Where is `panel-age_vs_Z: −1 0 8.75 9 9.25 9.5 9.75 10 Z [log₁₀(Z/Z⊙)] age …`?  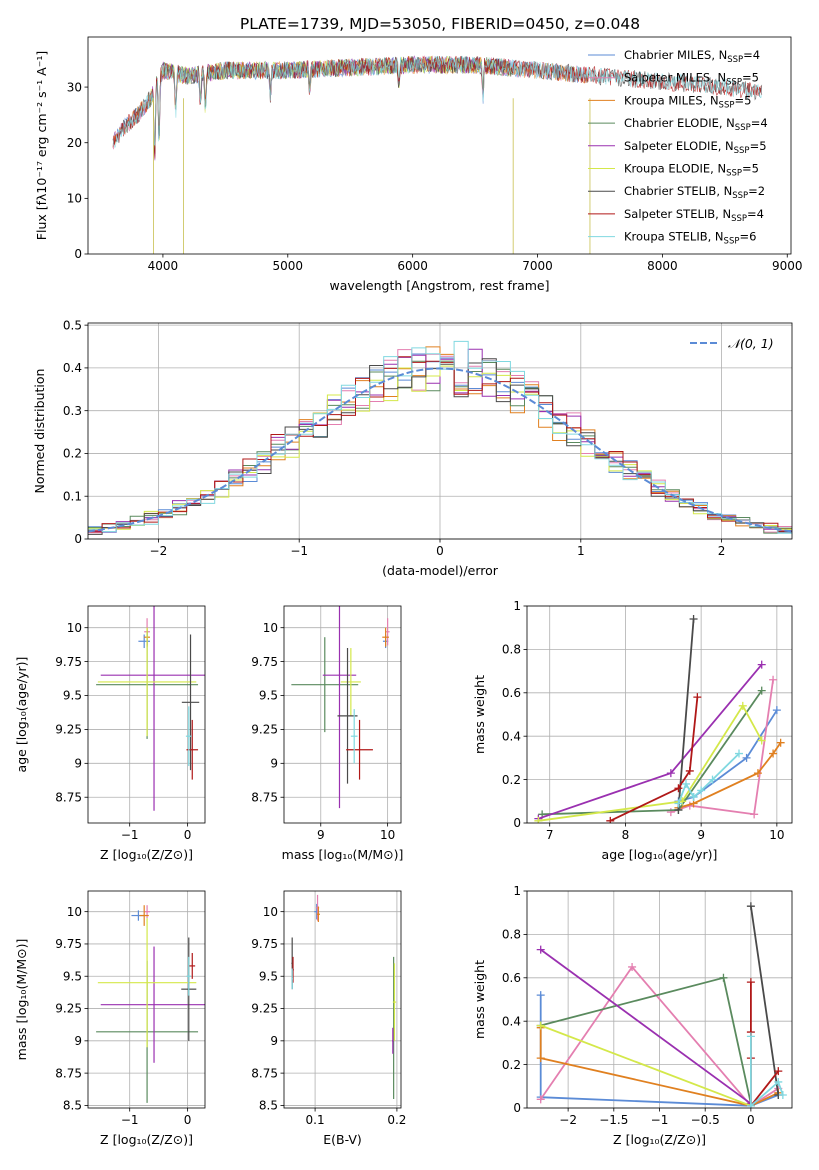 panel-age_vs_Z: −1 0 8.75 9 9.25 9.5 9.75 10 Z [log₁₀(Z/Z⊙)] age … is located at coordinates (110, 733).